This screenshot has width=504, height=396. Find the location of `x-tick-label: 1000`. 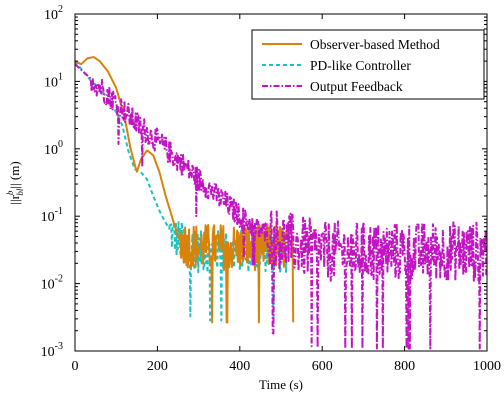

x-tick-label: 1000 is located at coordinates (487, 366).